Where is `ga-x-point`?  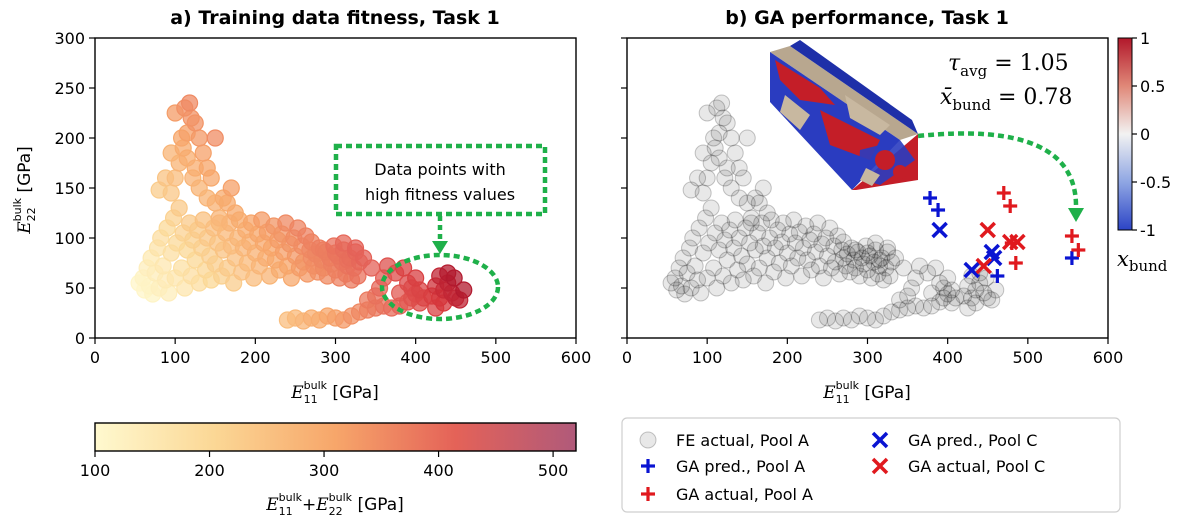
ga-x-point is located at coordinates (1017, 242).